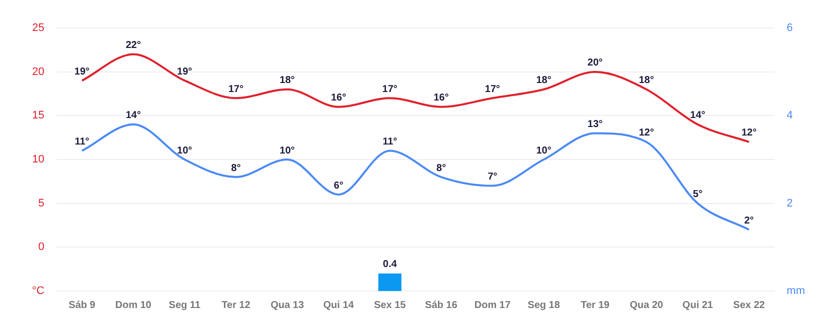 The image size is (827, 323). Describe the element at coordinates (698, 305) in the screenshot. I see `x-tick-label: Qui 21` at that location.